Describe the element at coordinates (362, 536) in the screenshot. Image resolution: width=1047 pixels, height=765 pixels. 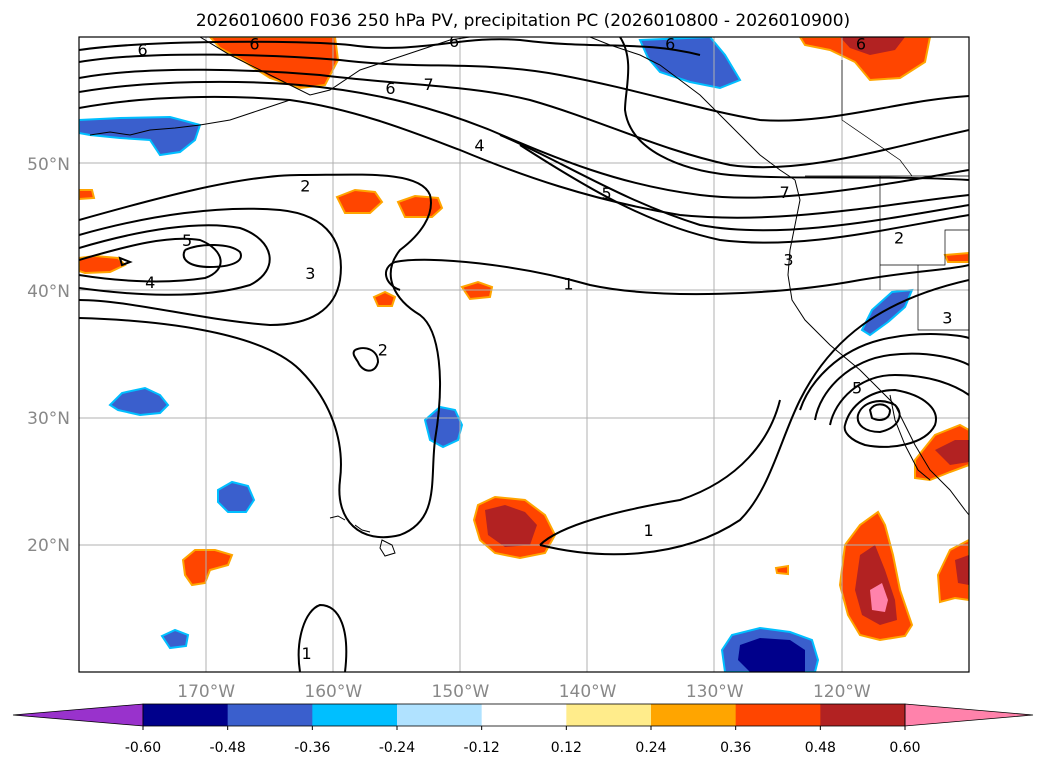
I see `hawaii` at that location.